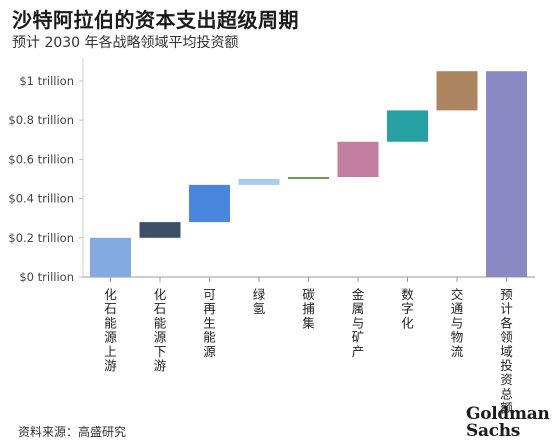 The height and width of the screenshot is (444, 555). What do you see at coordinates (160, 351) in the screenshot?
I see `x-tick-label-char: 下` at bounding box center [160, 351].